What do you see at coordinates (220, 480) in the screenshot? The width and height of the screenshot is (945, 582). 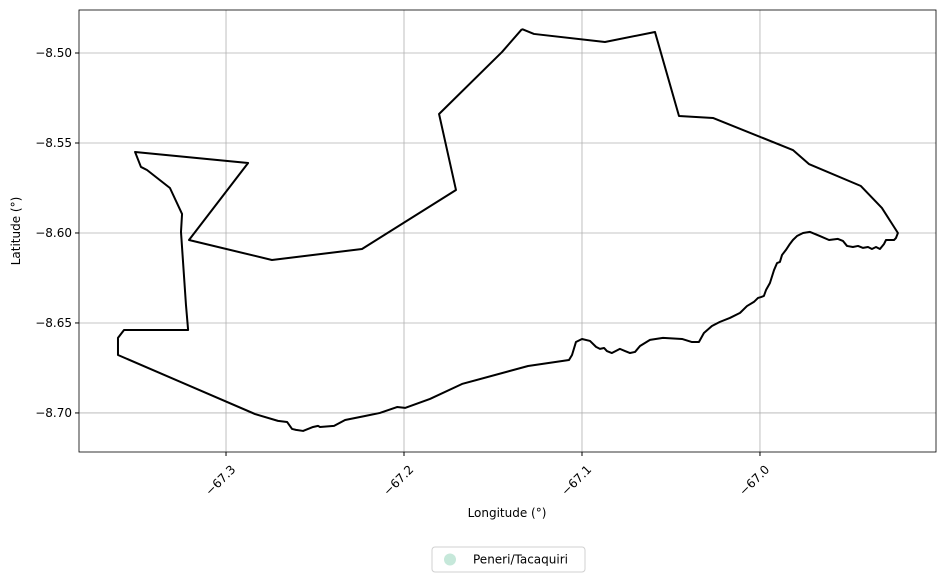 I see `x-tick-label: −67.3` at bounding box center [220, 480].